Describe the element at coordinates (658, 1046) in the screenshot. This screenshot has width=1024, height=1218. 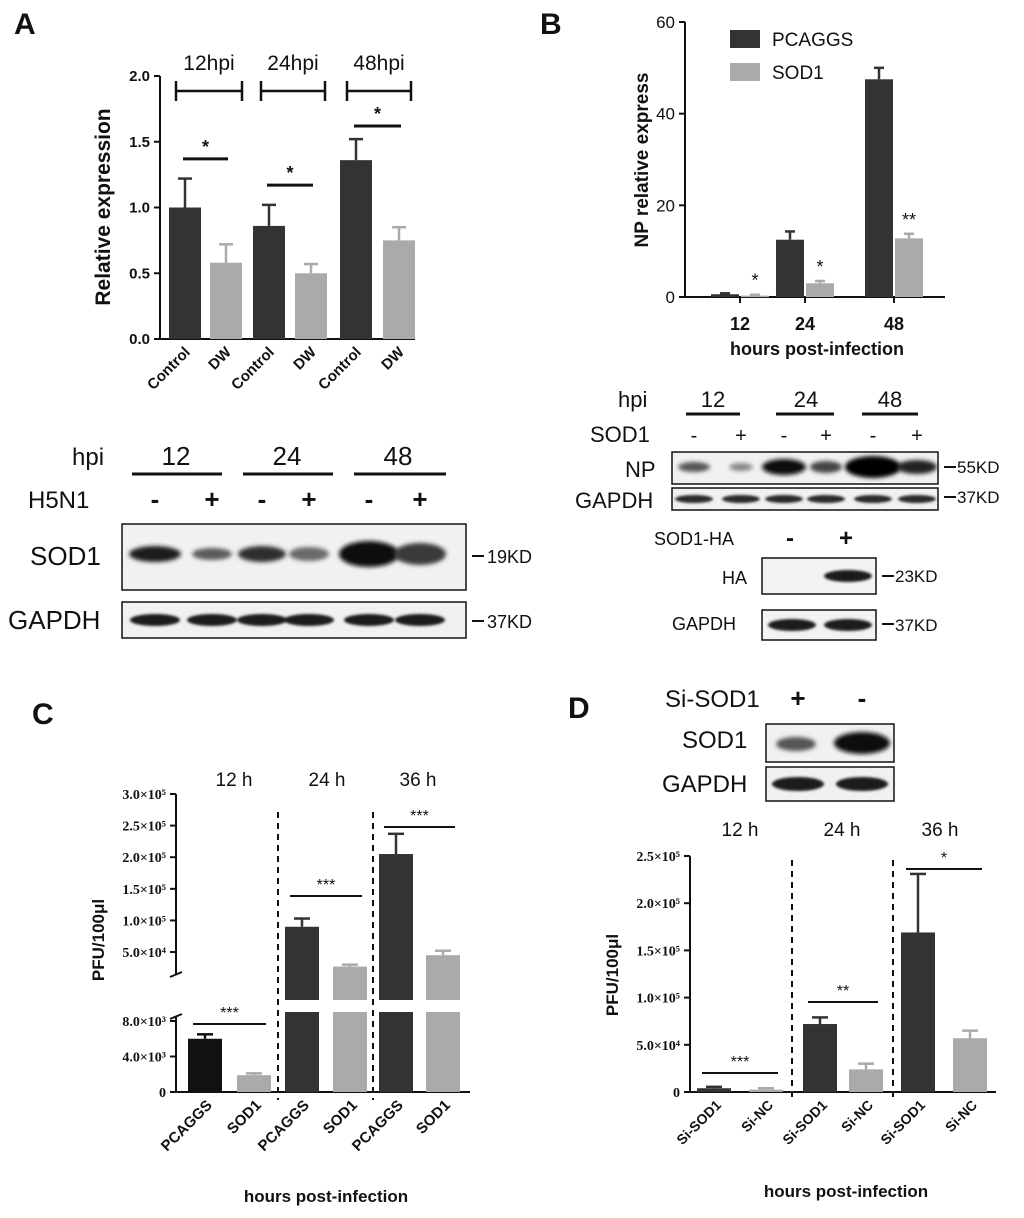
I see `d-y-tick-label: 5.0×10⁴` at that location.